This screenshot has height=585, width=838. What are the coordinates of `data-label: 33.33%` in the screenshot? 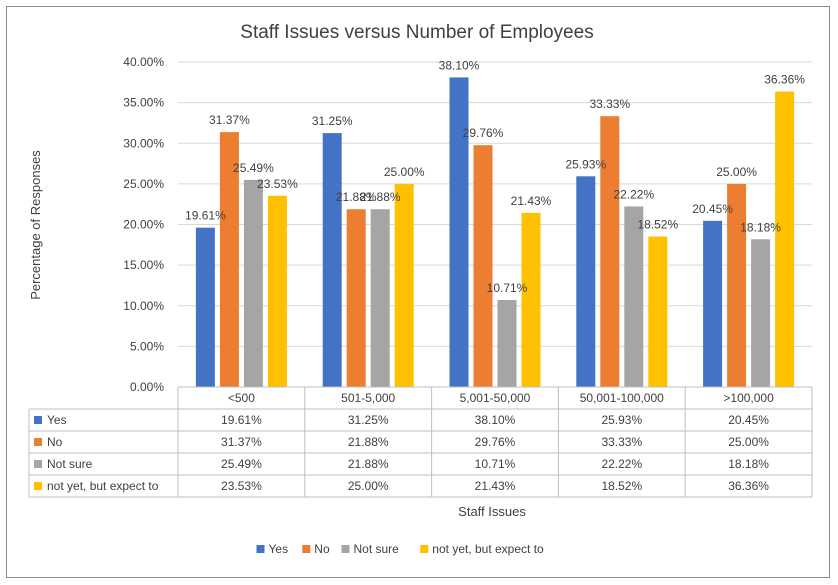 It's located at (609, 104).